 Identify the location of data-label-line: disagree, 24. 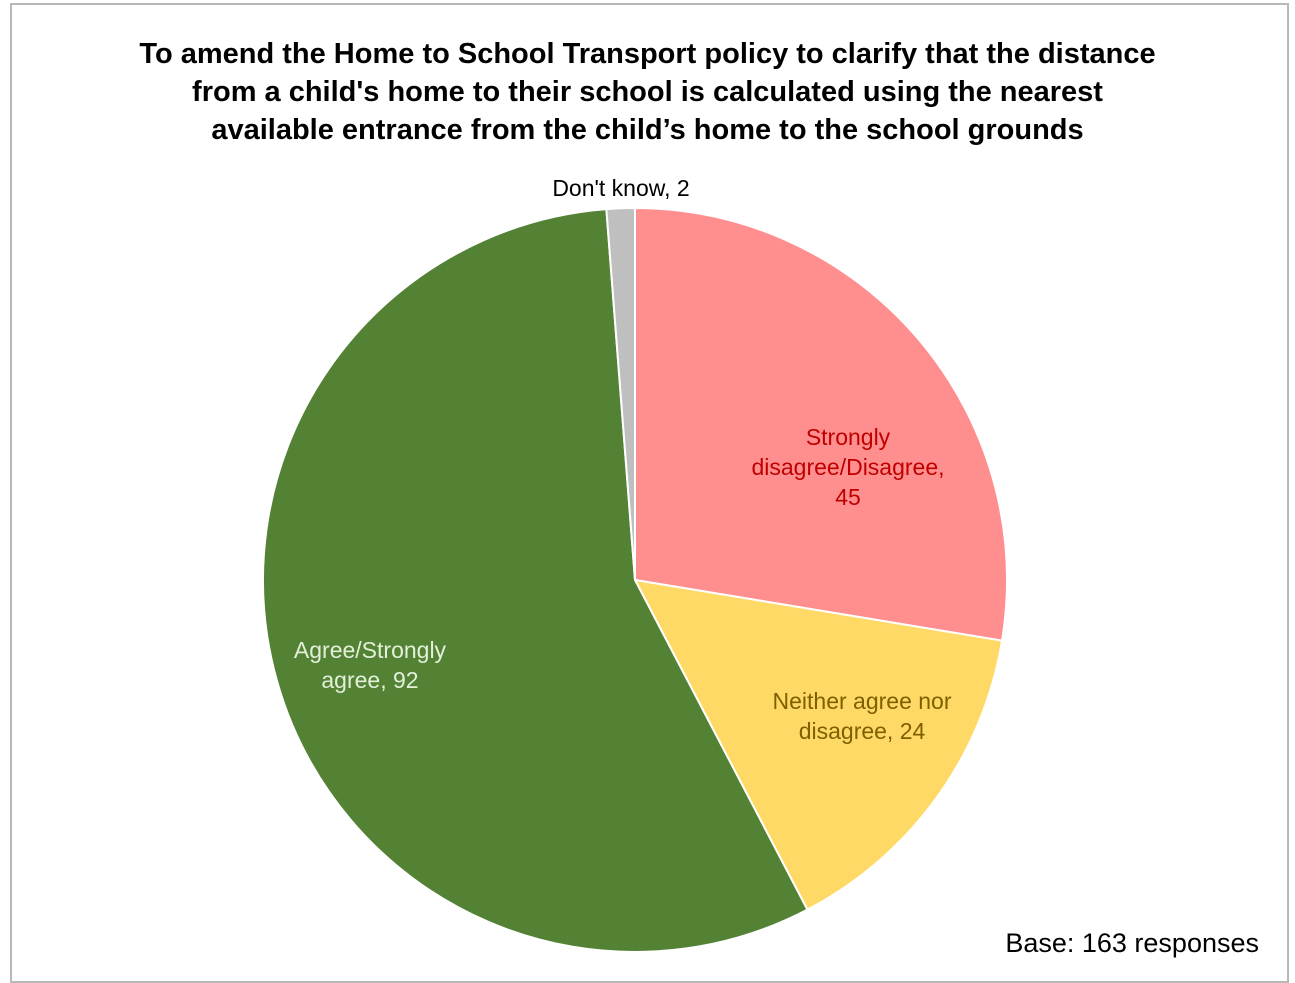
(862, 731).